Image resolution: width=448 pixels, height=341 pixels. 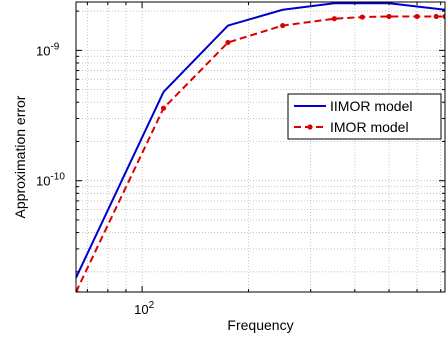 I want to click on legend-label-imor: IMOR model, so click(x=369, y=127).